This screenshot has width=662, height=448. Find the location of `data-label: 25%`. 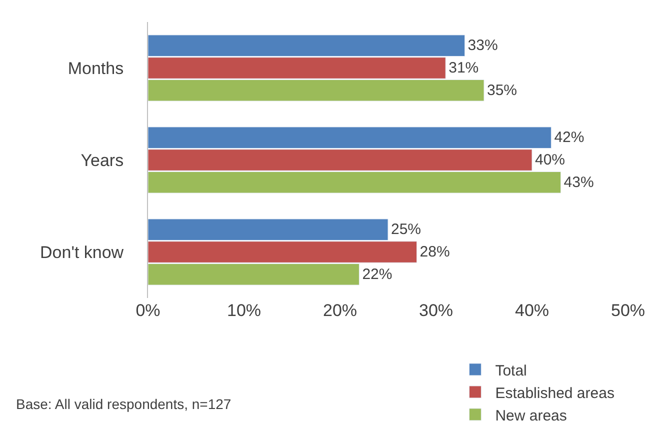

data-label: 25% is located at coordinates (406, 229).